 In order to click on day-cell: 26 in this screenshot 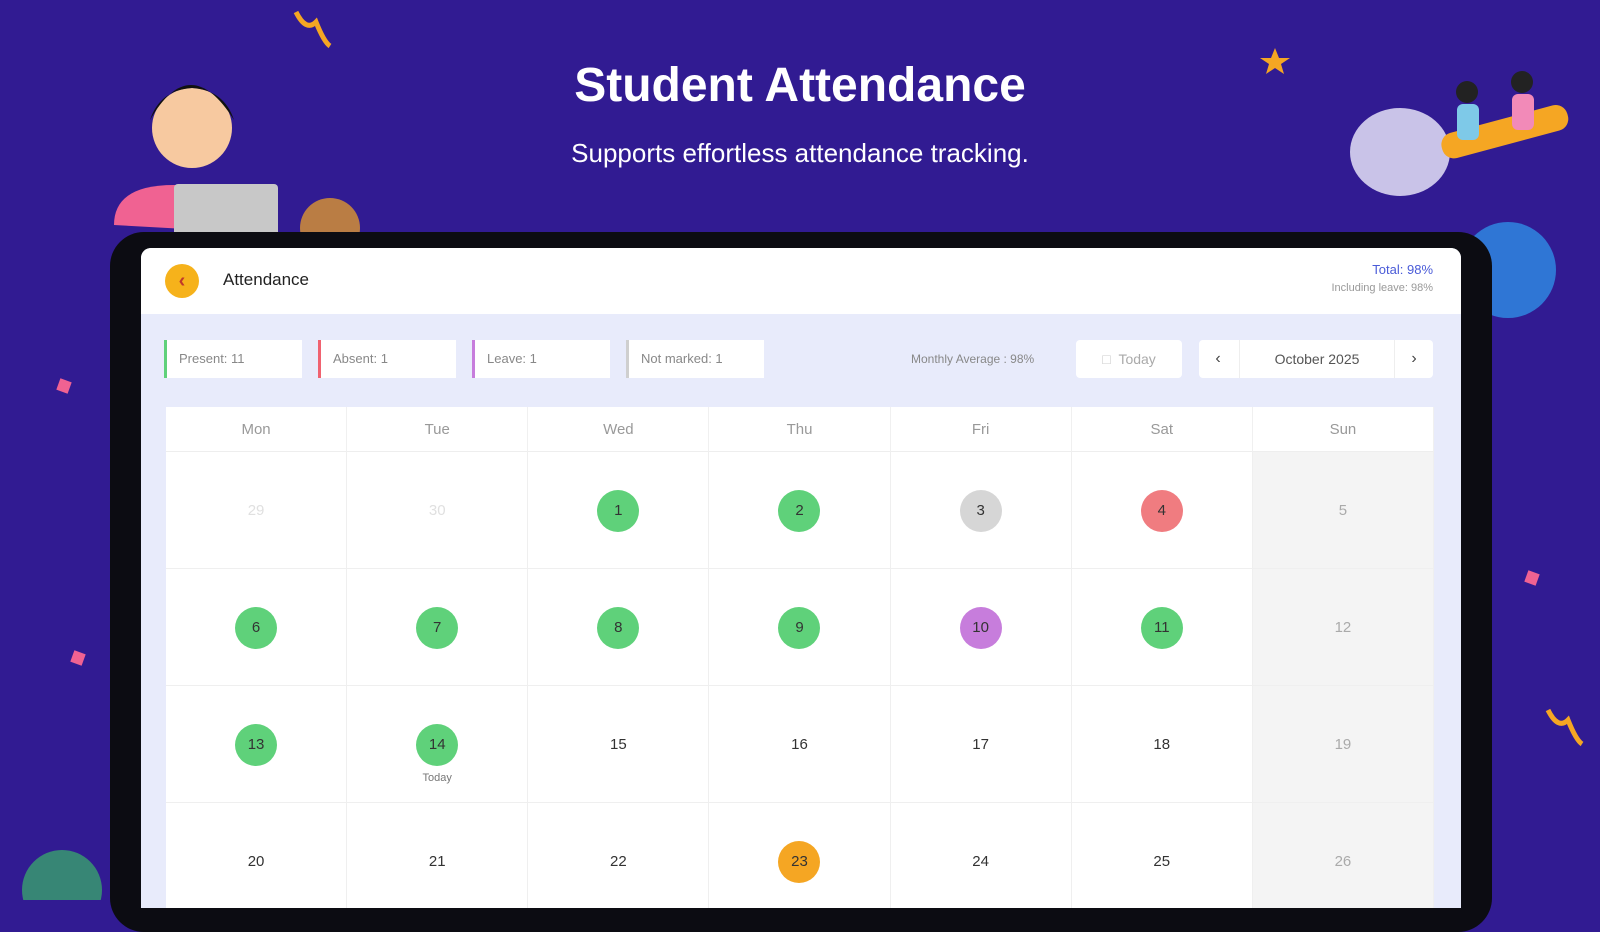, I will do `click(1343, 855)`.